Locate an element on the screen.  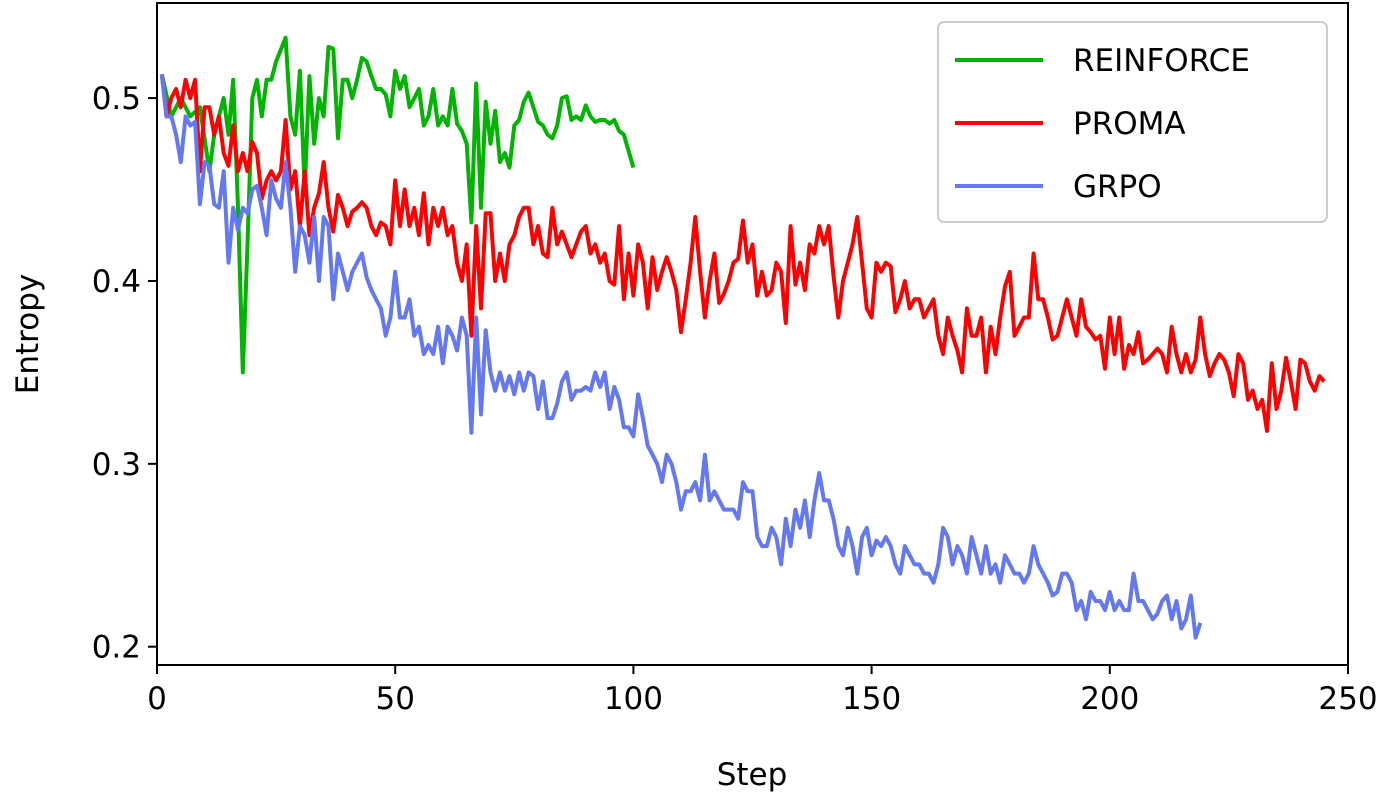
x-axis-ticks: 0 50 100 150 200 250 is located at coordinates (762, 691).